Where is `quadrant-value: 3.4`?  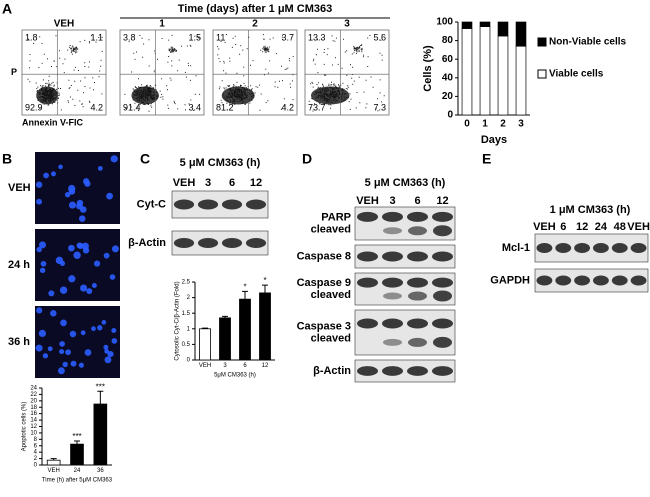 quadrant-value: 3.4 is located at coordinates (194, 107).